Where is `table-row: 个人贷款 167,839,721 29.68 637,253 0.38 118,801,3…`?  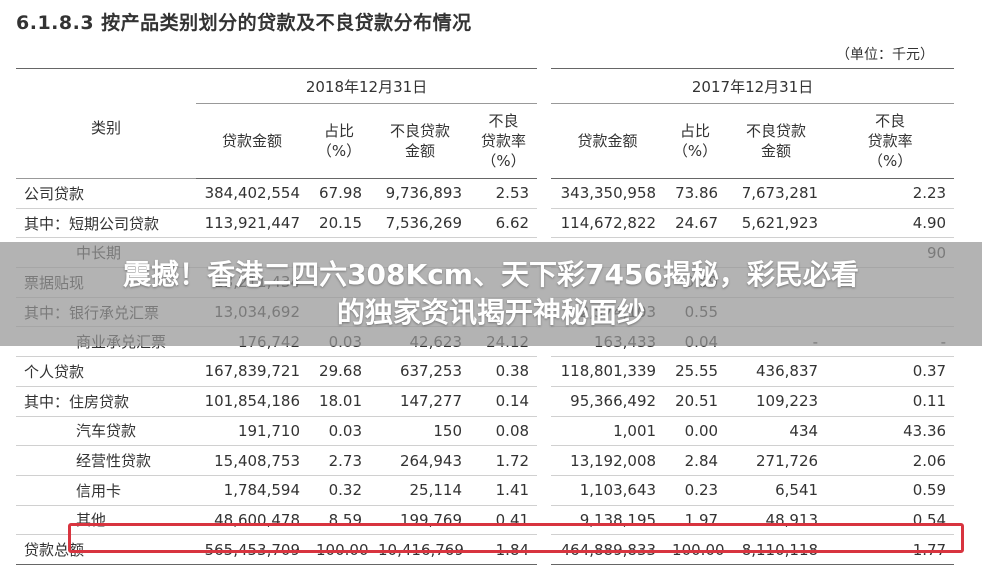
table-row: 个人贷款 167,839,721 29.68 637,253 0.38 118,801,3… is located at coordinates (485, 371).